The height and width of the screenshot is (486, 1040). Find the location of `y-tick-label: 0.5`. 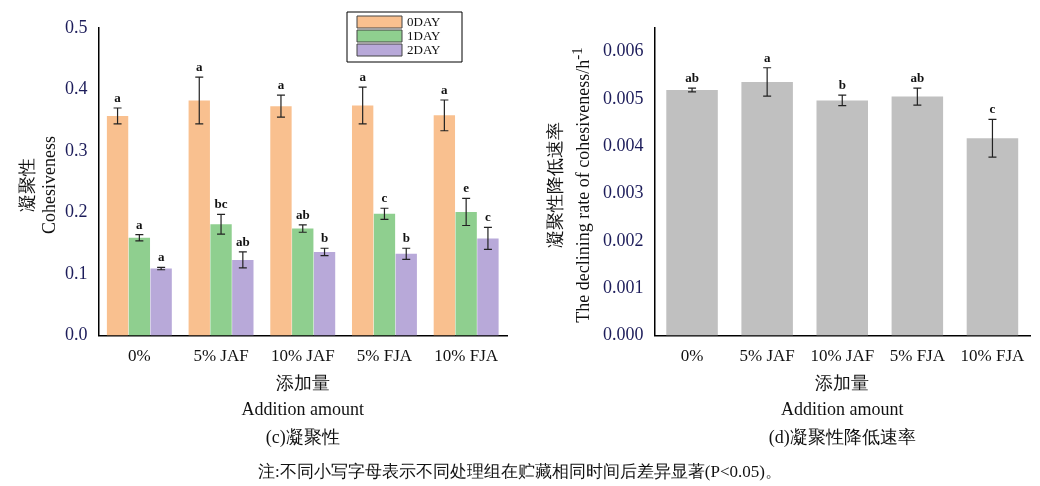

y-tick-label: 0.5 is located at coordinates (76, 26).